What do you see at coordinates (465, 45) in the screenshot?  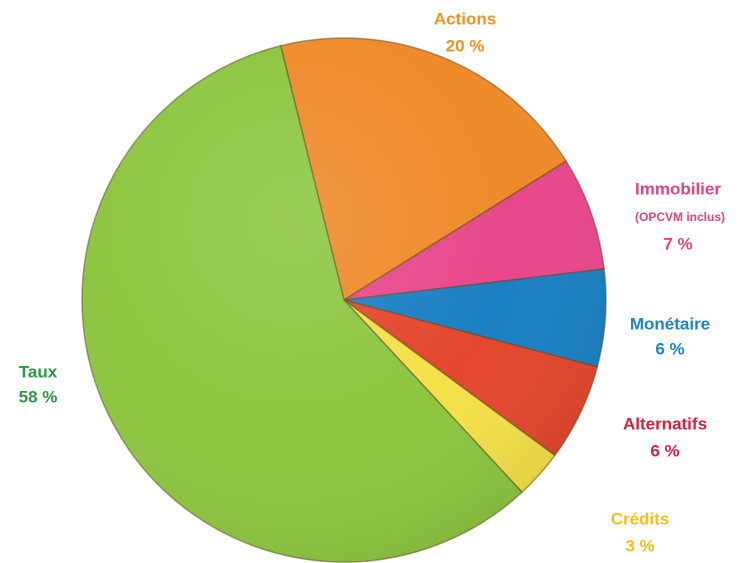 I see `slice-value-label: 20 %` at bounding box center [465, 45].